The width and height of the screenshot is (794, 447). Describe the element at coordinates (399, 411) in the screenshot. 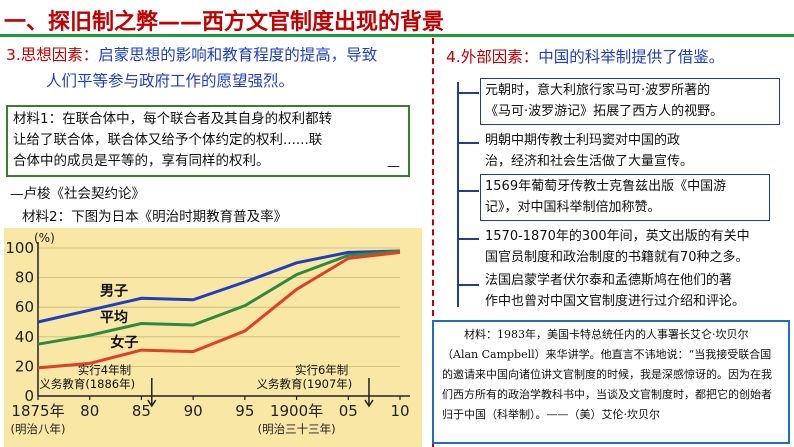

I see `chart-xtick-label: 10` at that location.